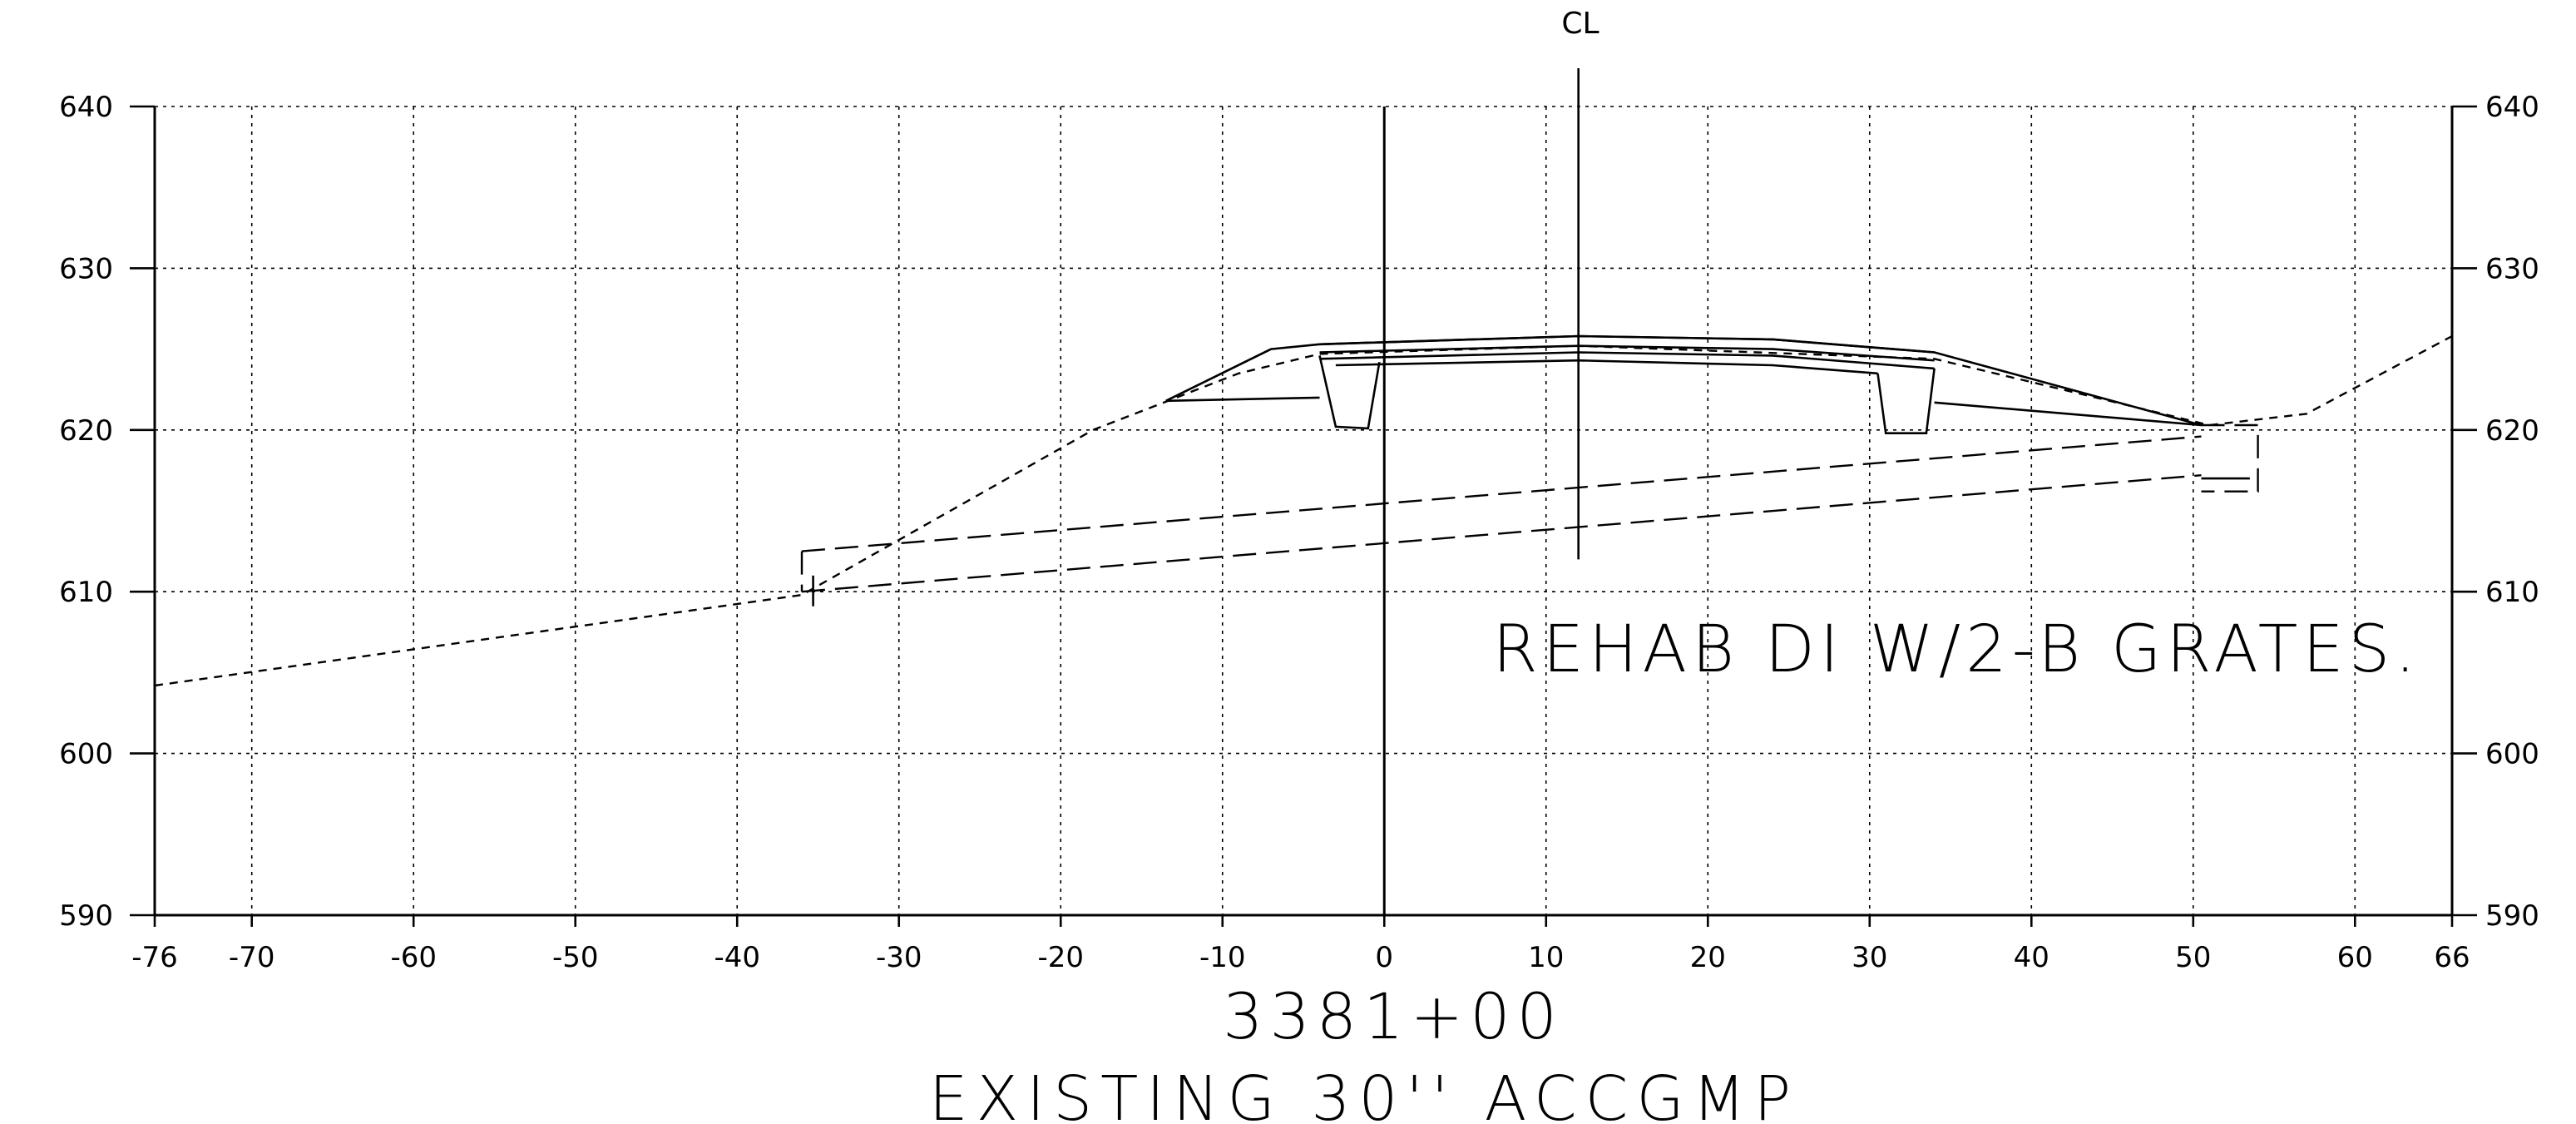 The width and height of the screenshot is (2576, 1124). Describe the element at coordinates (2512, 107) in the screenshot. I see `y-tick-label-right: 640` at that location.